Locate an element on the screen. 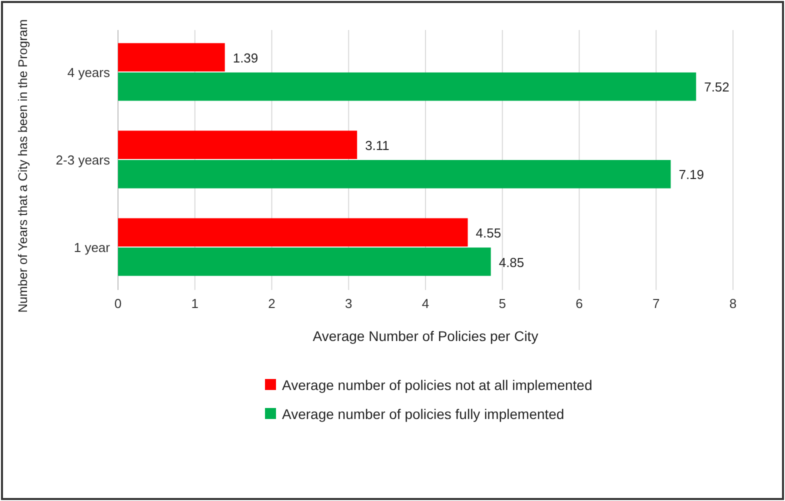 The height and width of the screenshot is (501, 785). x-tick-label: 2 is located at coordinates (272, 303).